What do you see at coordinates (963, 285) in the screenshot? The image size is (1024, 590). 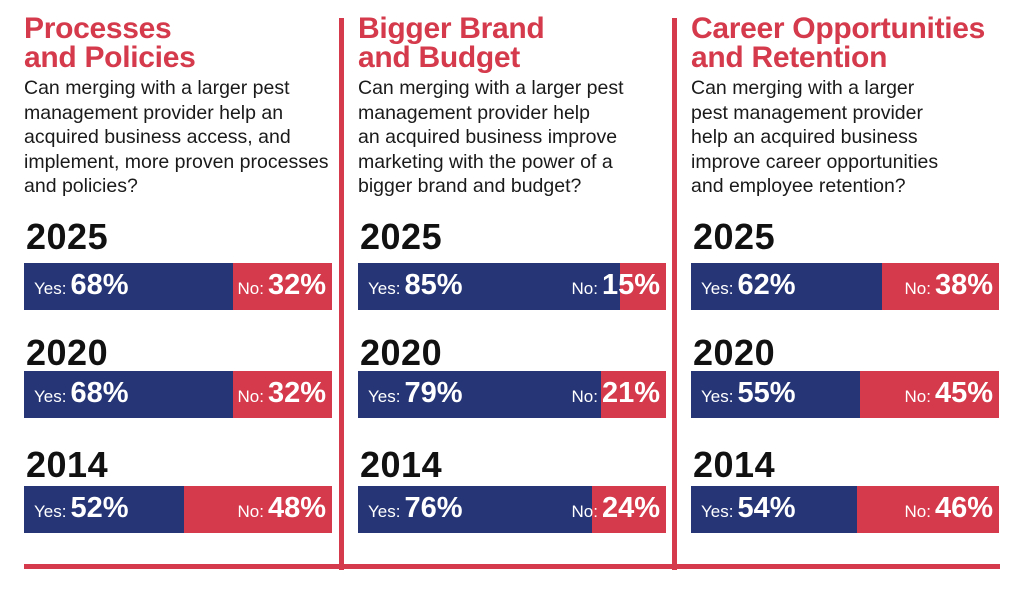 I see `no-value: 38%` at bounding box center [963, 285].